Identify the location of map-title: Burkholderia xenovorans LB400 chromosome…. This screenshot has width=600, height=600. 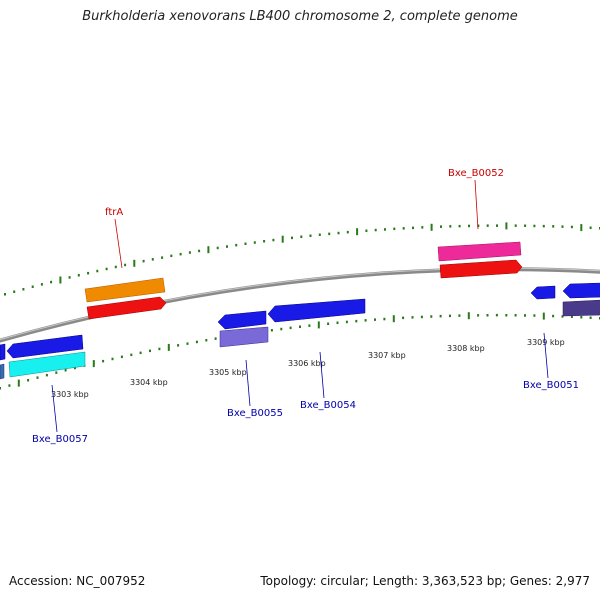
(300, 16).